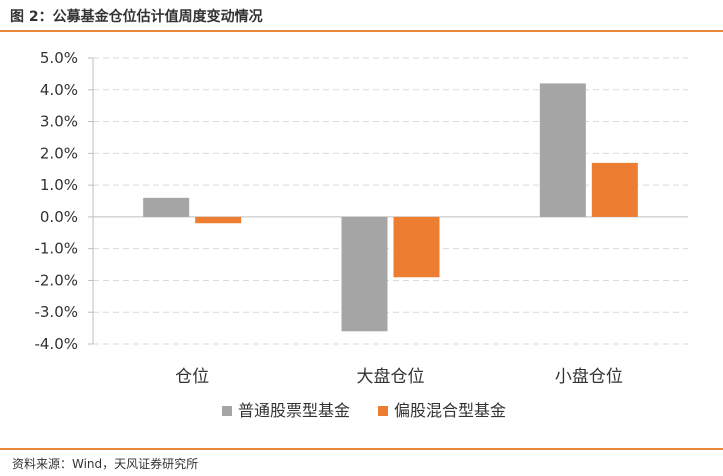 This screenshot has width=723, height=476. Describe the element at coordinates (59, 153) in the screenshot. I see `y-tick-label: 2.0%` at that location.